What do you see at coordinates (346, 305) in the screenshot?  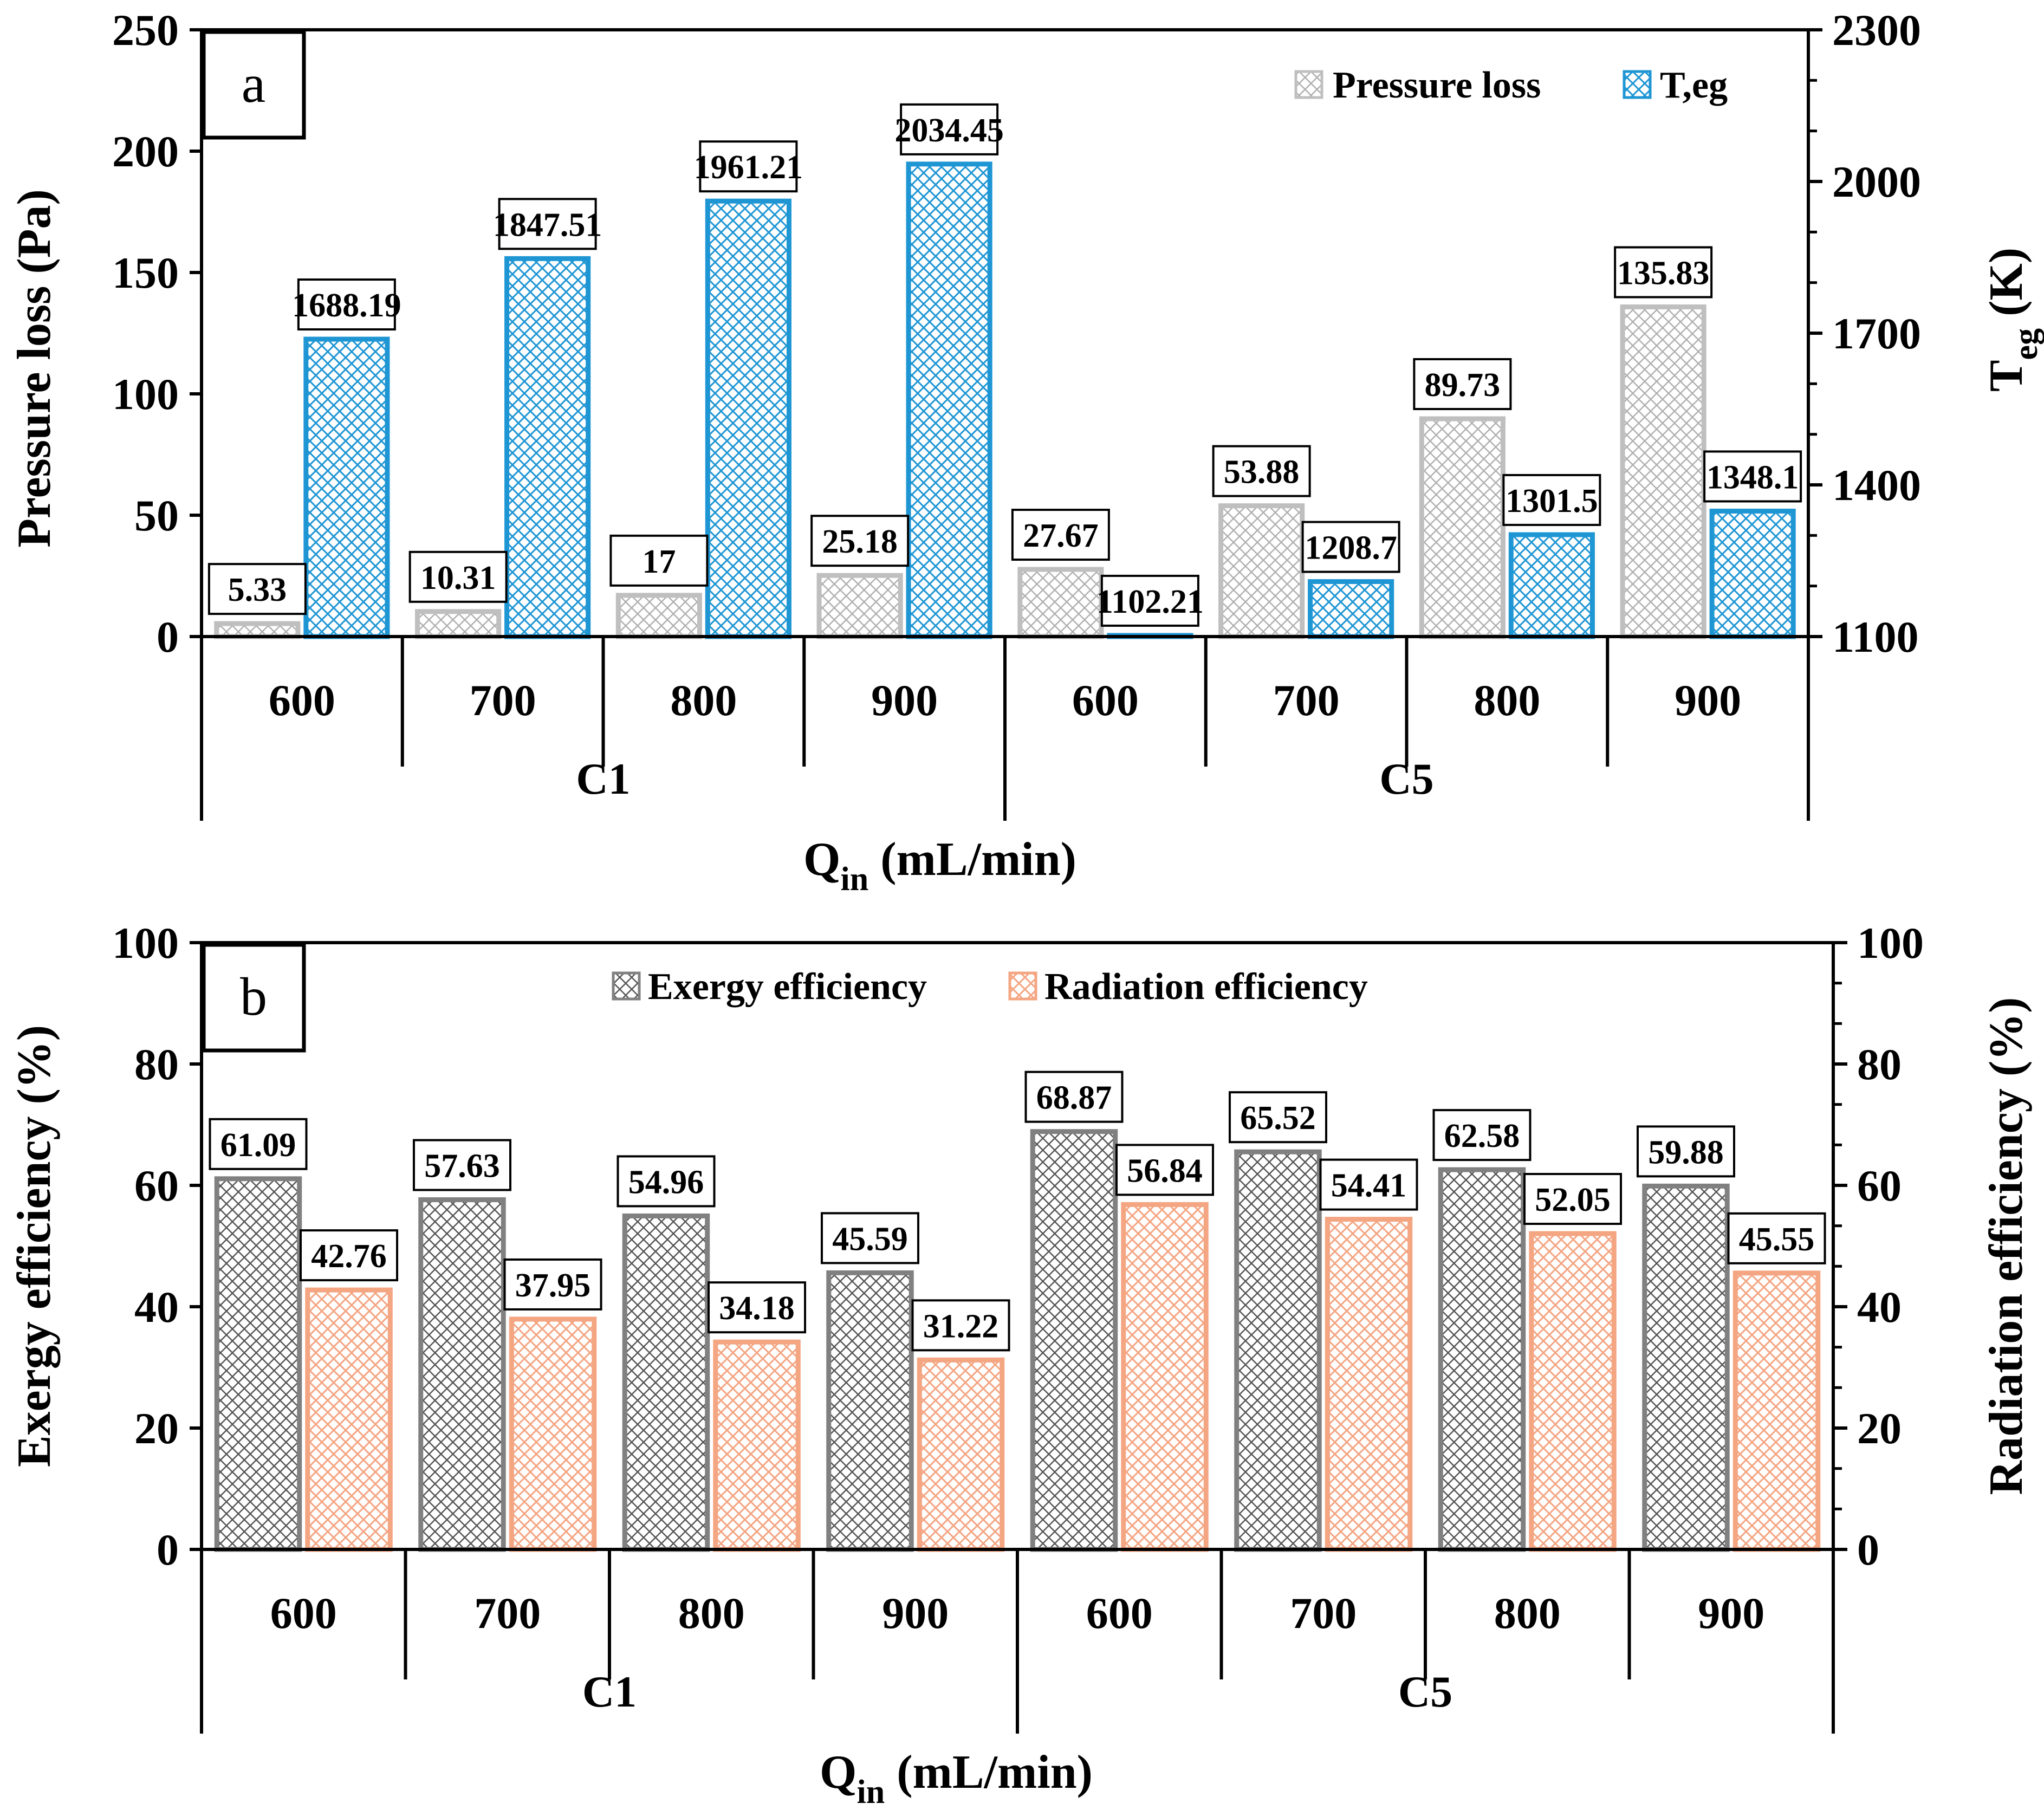 I see `value-label-t-eg-1: 1688.19` at bounding box center [346, 305].